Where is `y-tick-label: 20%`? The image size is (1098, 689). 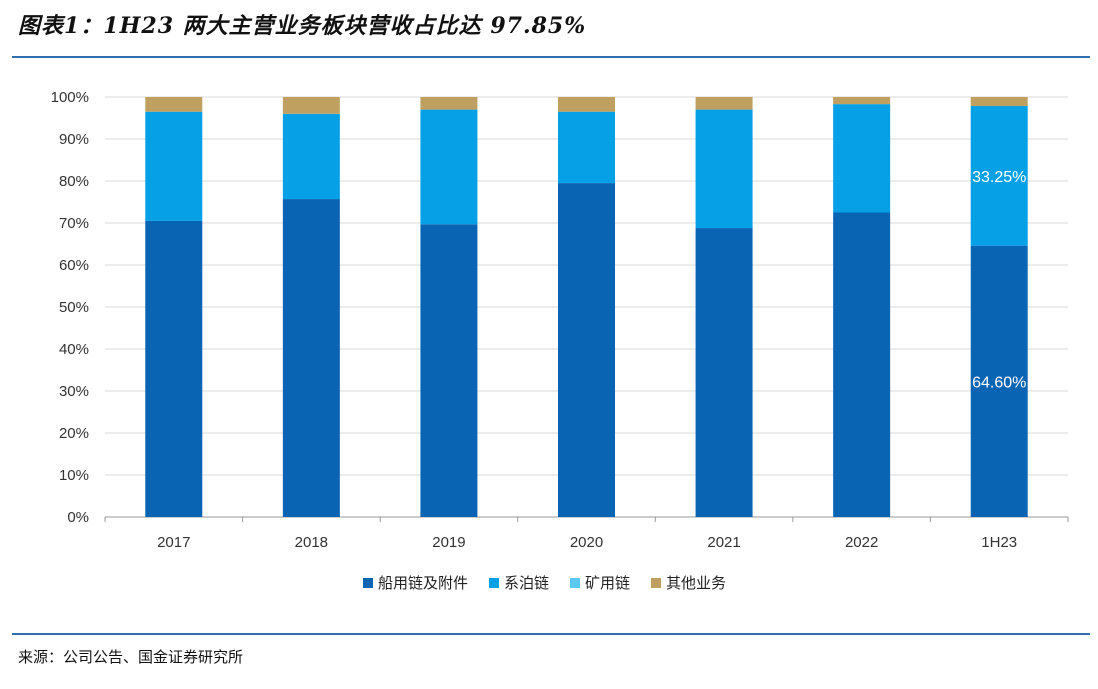 y-tick-label: 20% is located at coordinates (74, 433).